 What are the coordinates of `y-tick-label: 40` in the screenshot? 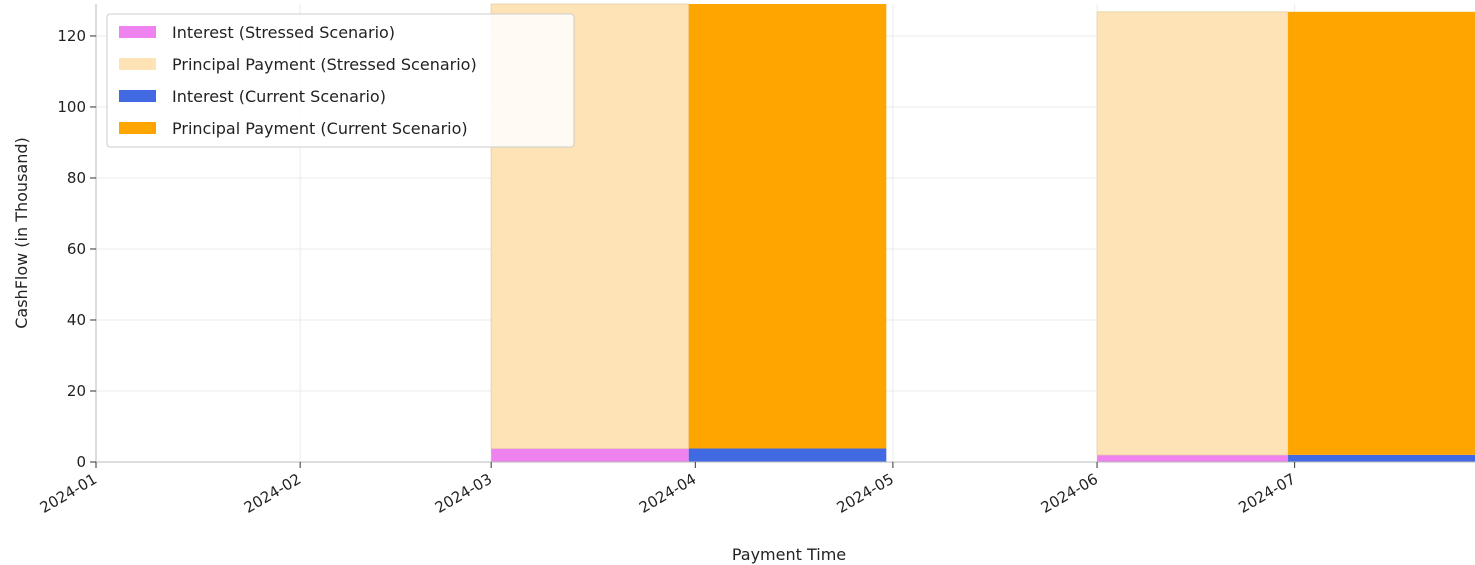 It's located at (76, 320).